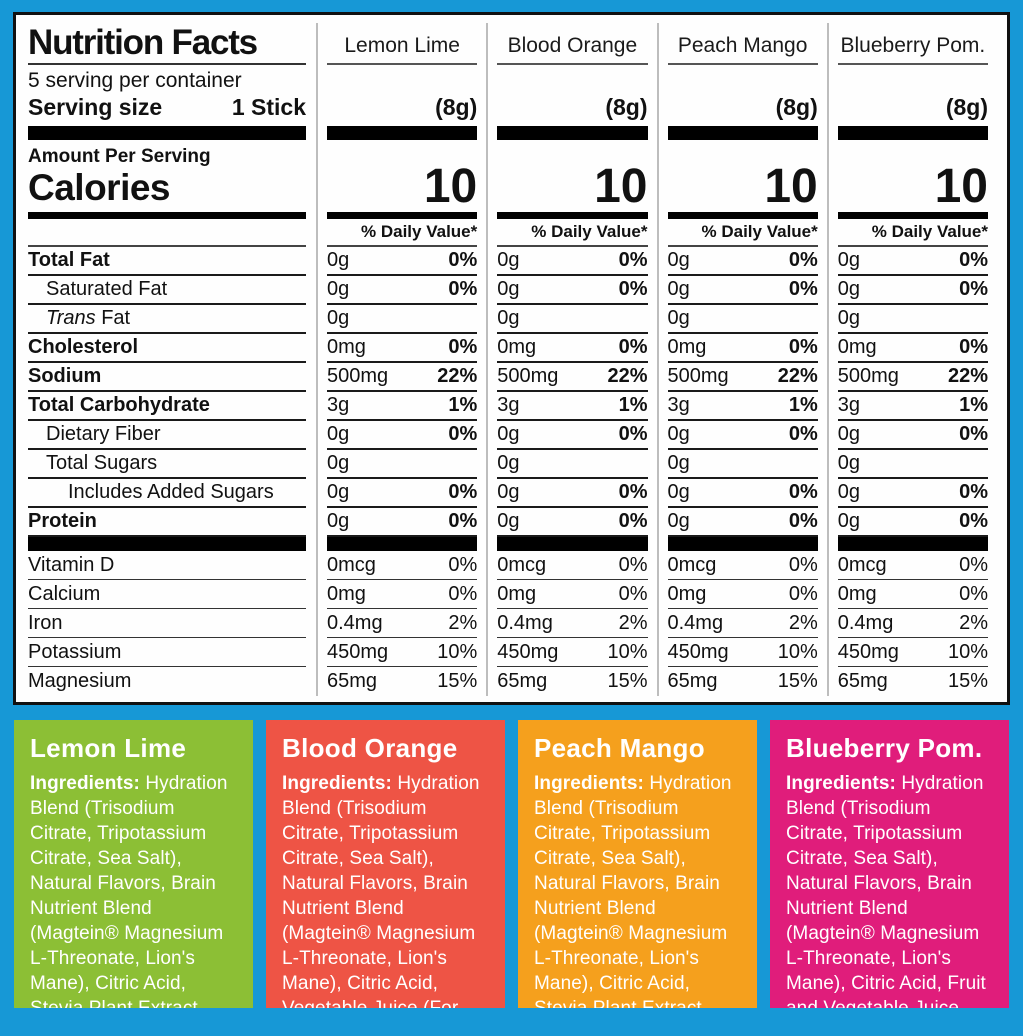  Describe the element at coordinates (370, 748) in the screenshot. I see `ingredient-box-title: Blood Orange` at that location.